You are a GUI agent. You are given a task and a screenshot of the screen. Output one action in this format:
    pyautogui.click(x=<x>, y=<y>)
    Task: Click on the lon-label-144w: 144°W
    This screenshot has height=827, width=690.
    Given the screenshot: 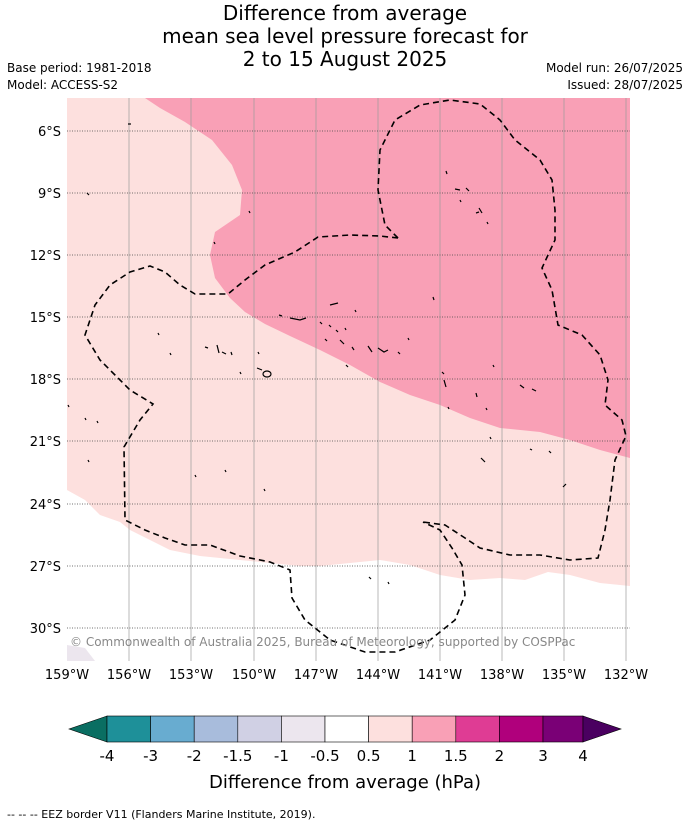 What is the action you would take?
    pyautogui.click(x=378, y=675)
    